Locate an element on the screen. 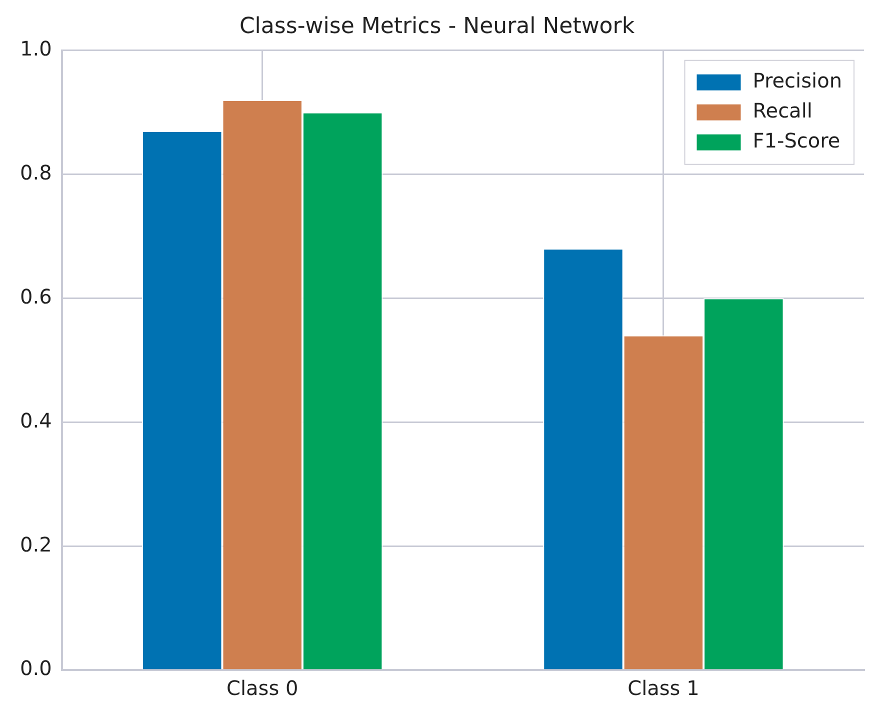 Image resolution: width=874 pixels, height=716 pixels. chart-title: Class-wise Metrics - Neural Network is located at coordinates (437, 26).